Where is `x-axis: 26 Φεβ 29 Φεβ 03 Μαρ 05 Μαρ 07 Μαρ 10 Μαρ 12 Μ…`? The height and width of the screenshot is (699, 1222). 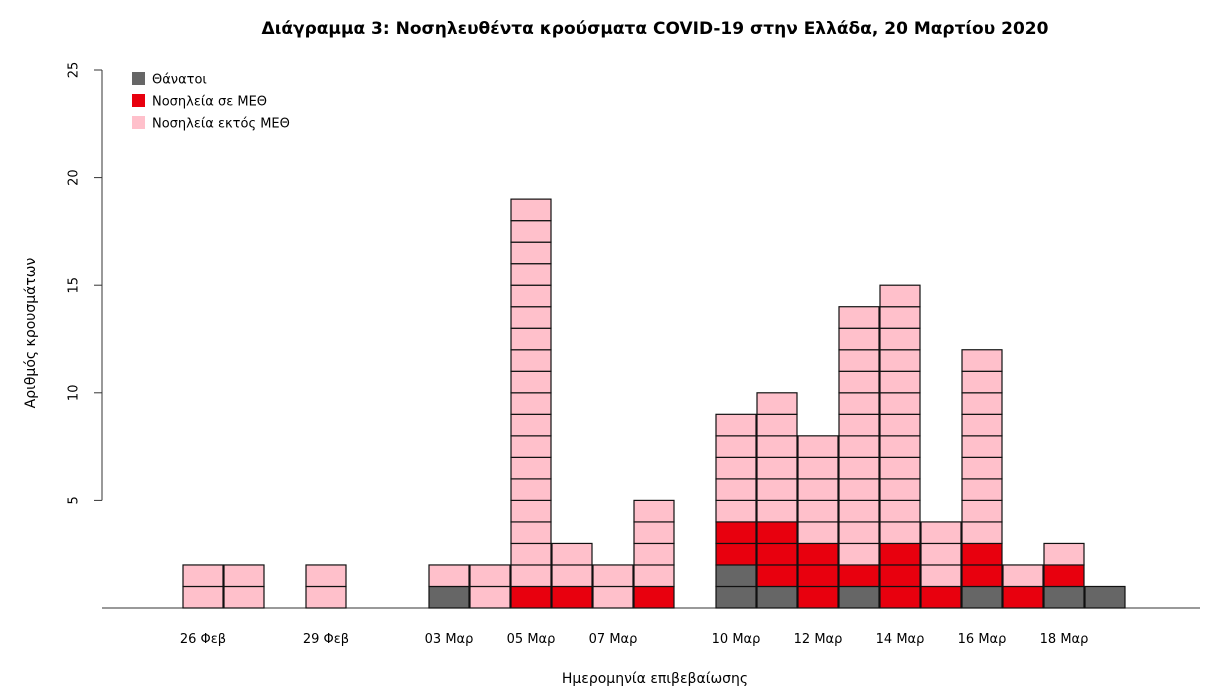
x-axis: 26 Φεβ 29 Φεβ 03 Μαρ 05 Μαρ 07 Μαρ 10 Μαρ 12 Μ… is located at coordinates (651, 627).